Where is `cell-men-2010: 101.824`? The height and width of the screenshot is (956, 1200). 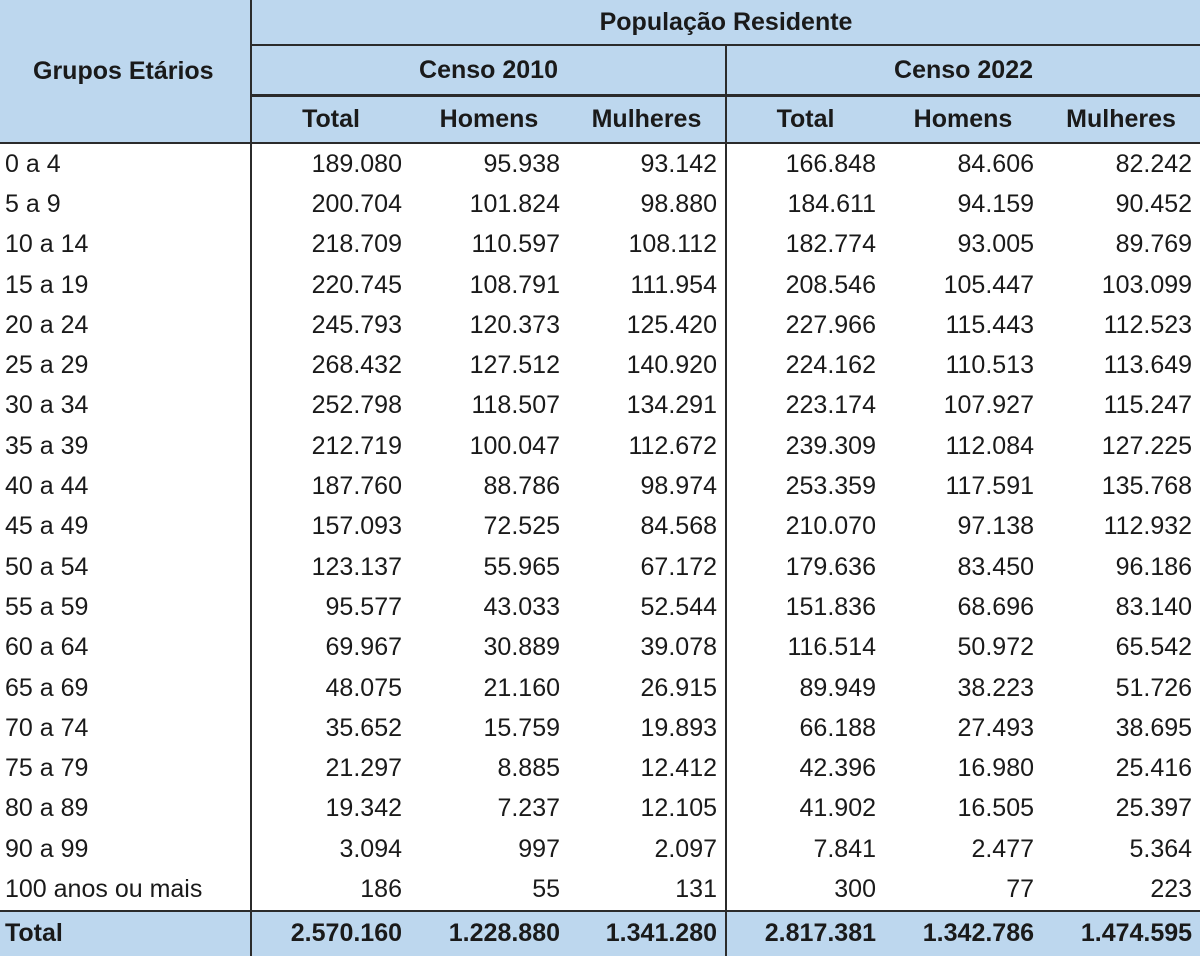
cell-men-2010: 101.824 is located at coordinates (514, 203).